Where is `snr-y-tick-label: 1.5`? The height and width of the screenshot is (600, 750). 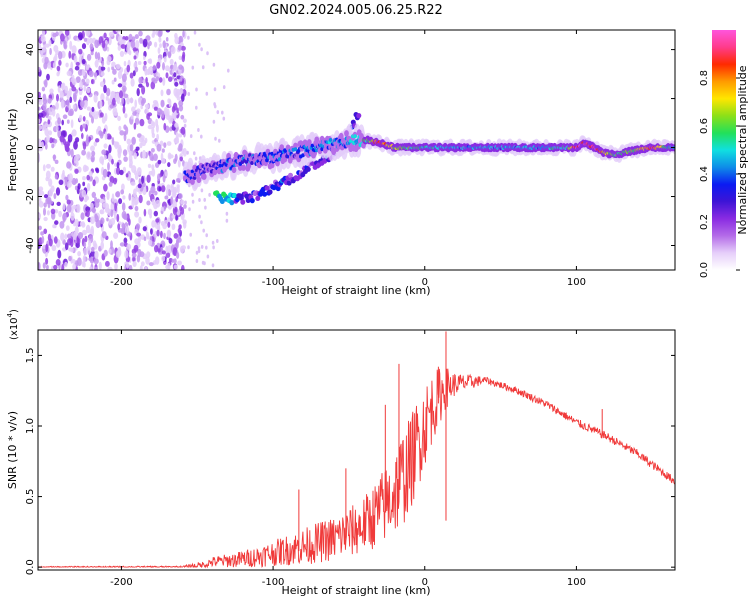
snr-y-tick-label: 1.5 is located at coordinates (30, 355).